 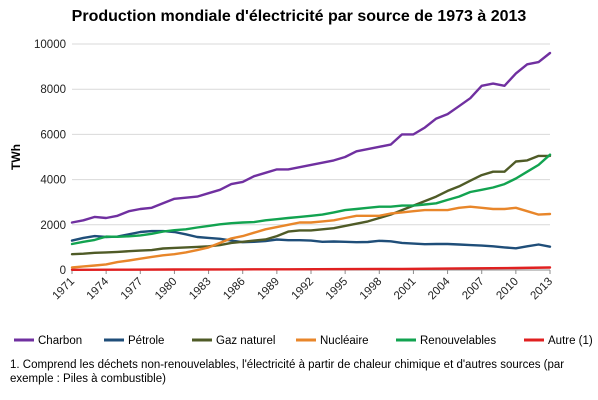 What do you see at coordinates (63, 271) in the screenshot?
I see `y-tick-label: 0` at bounding box center [63, 271].